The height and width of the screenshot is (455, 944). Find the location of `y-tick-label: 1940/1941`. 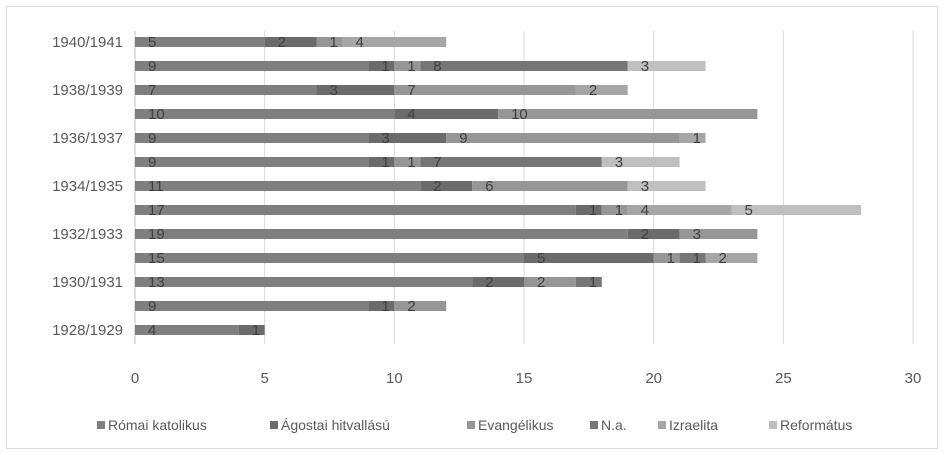

y-tick-label: 1940/1941 is located at coordinates (87, 42).